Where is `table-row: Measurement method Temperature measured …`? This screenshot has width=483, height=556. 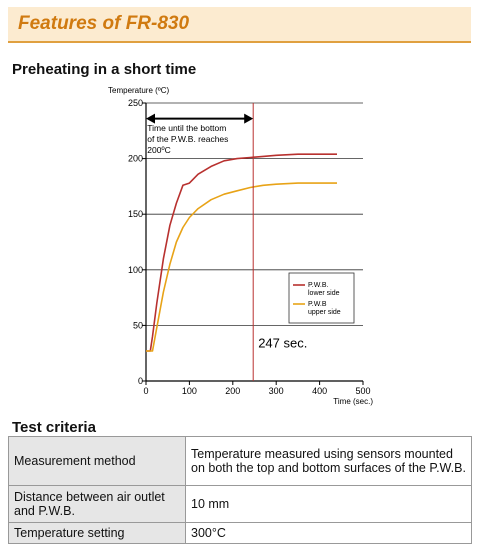
table-row: Measurement method Temperature measured … is located at coordinates (240, 461).